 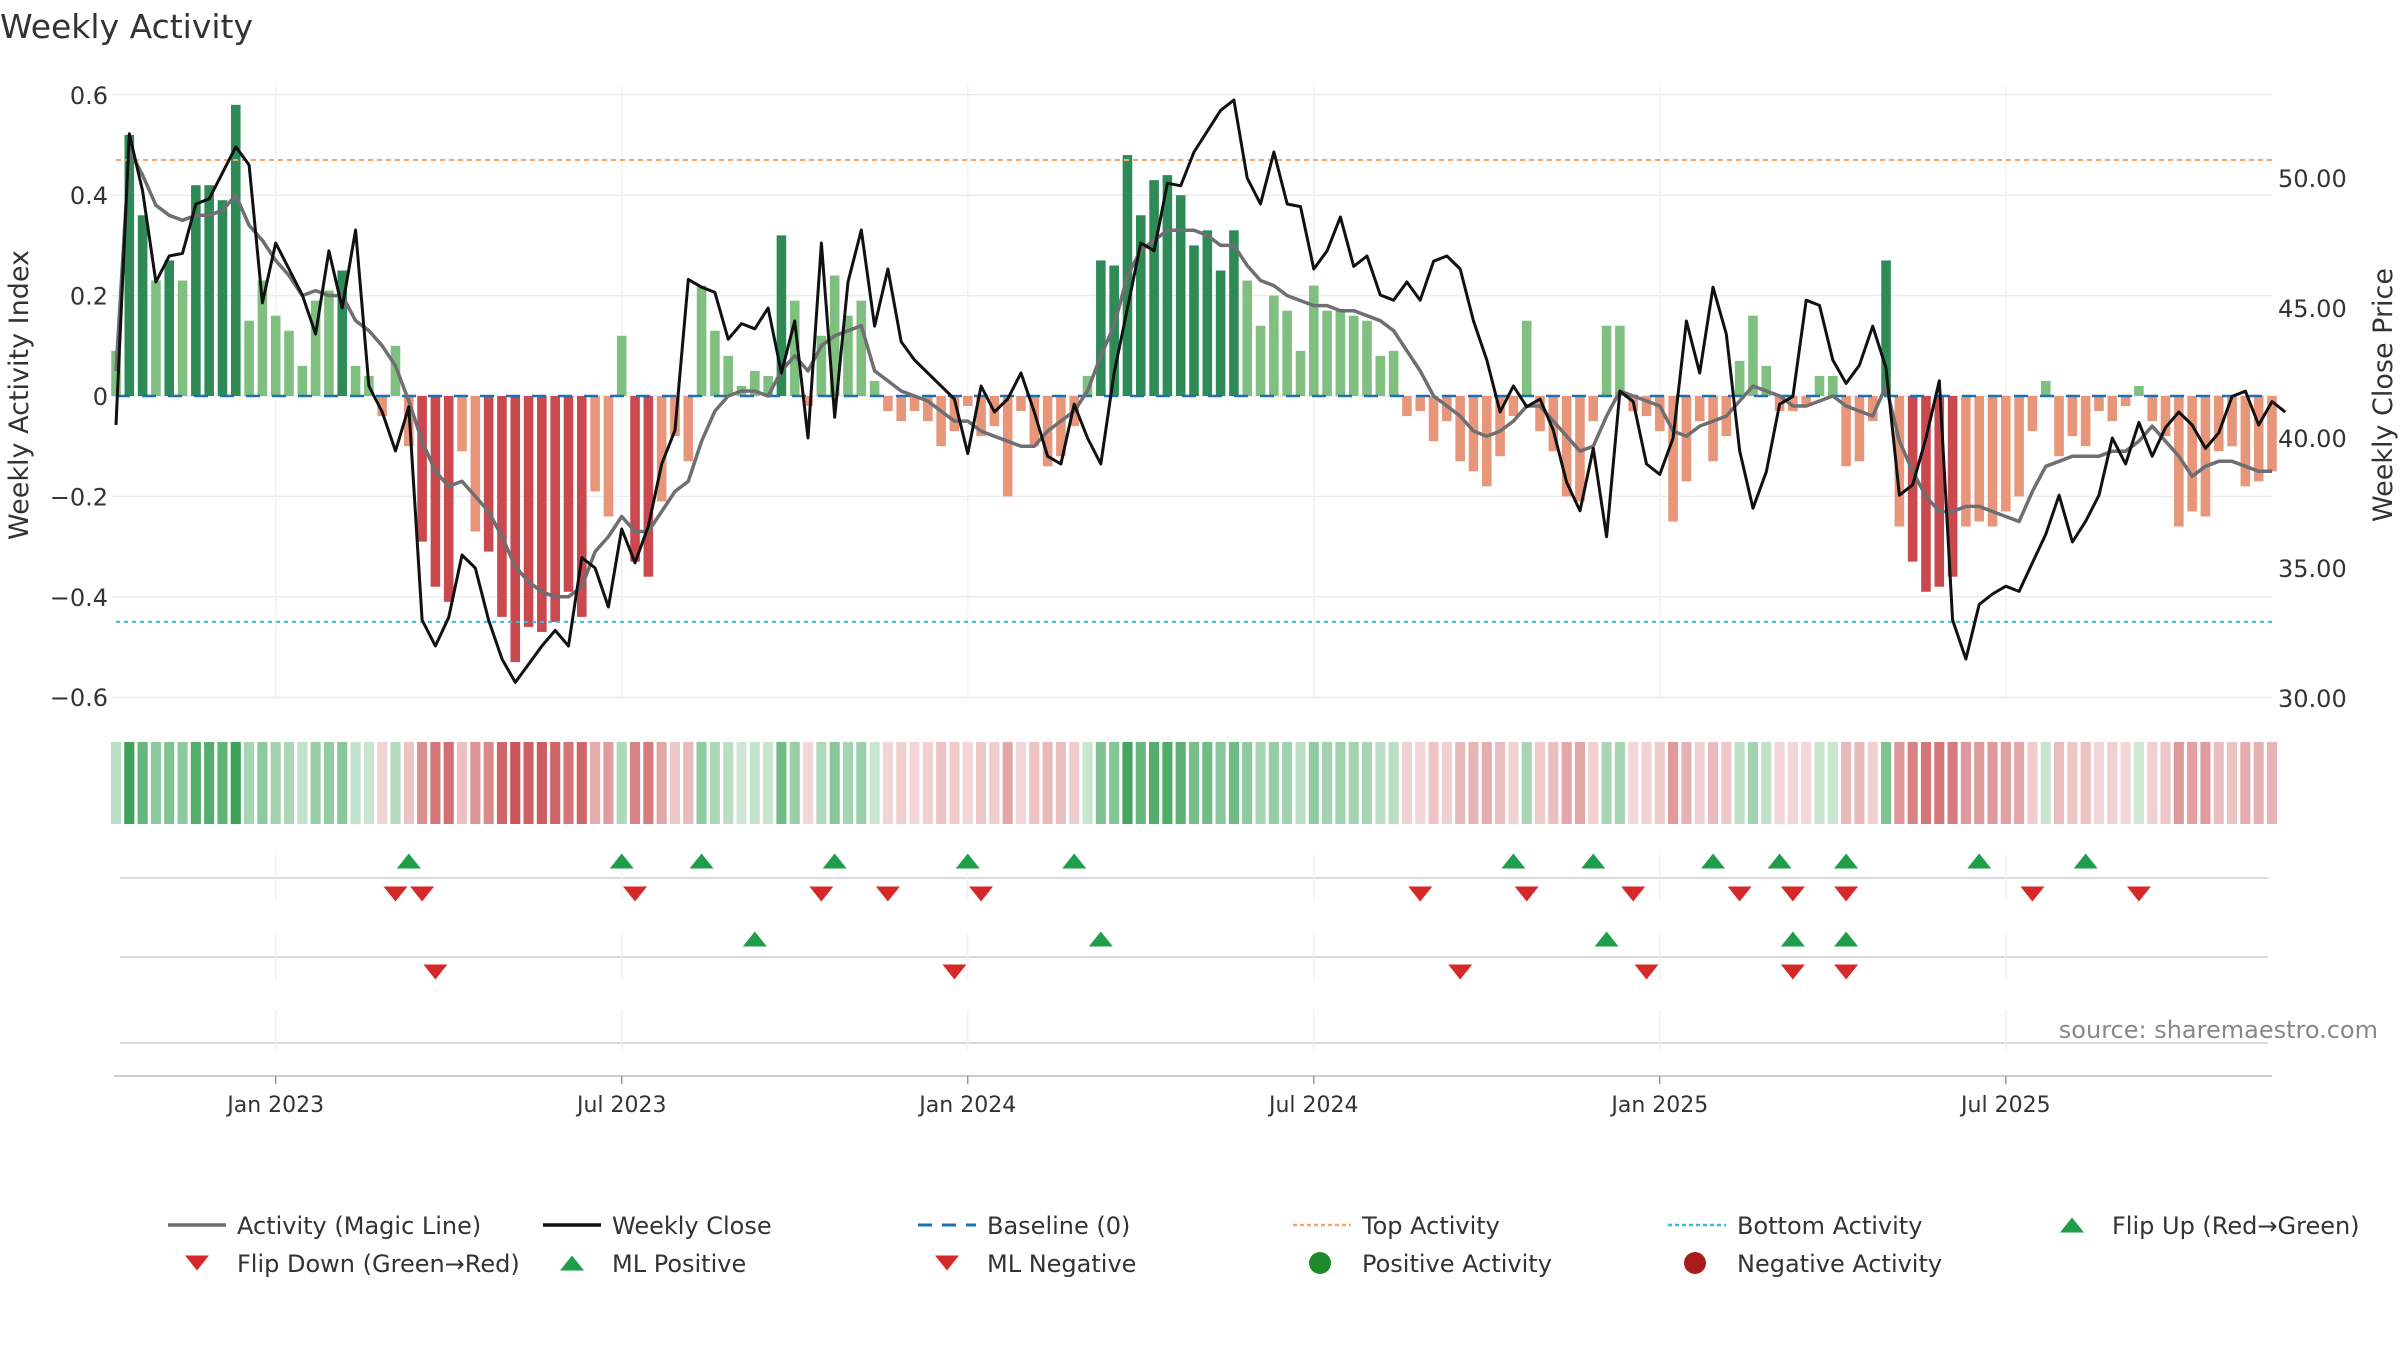 What do you see at coordinates (79, 698) in the screenshot?
I see `y-tick-label: −0.6` at bounding box center [79, 698].